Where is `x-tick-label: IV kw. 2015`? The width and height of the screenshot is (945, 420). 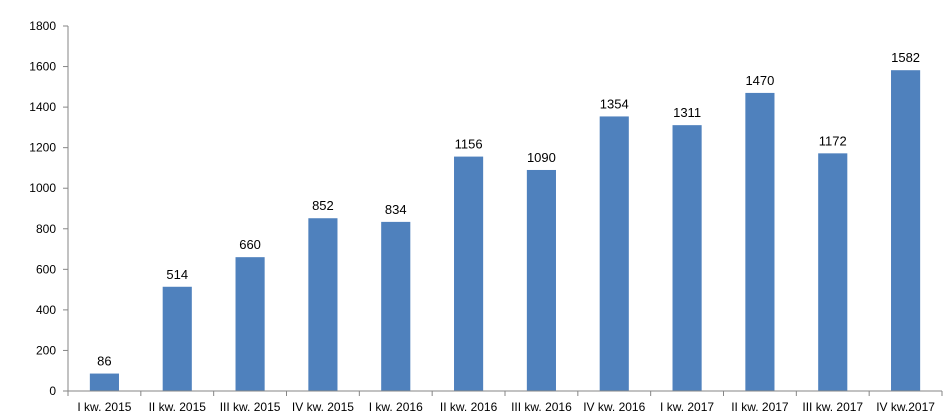
x-tick-label: IV kw. 2015 is located at coordinates (323, 407).